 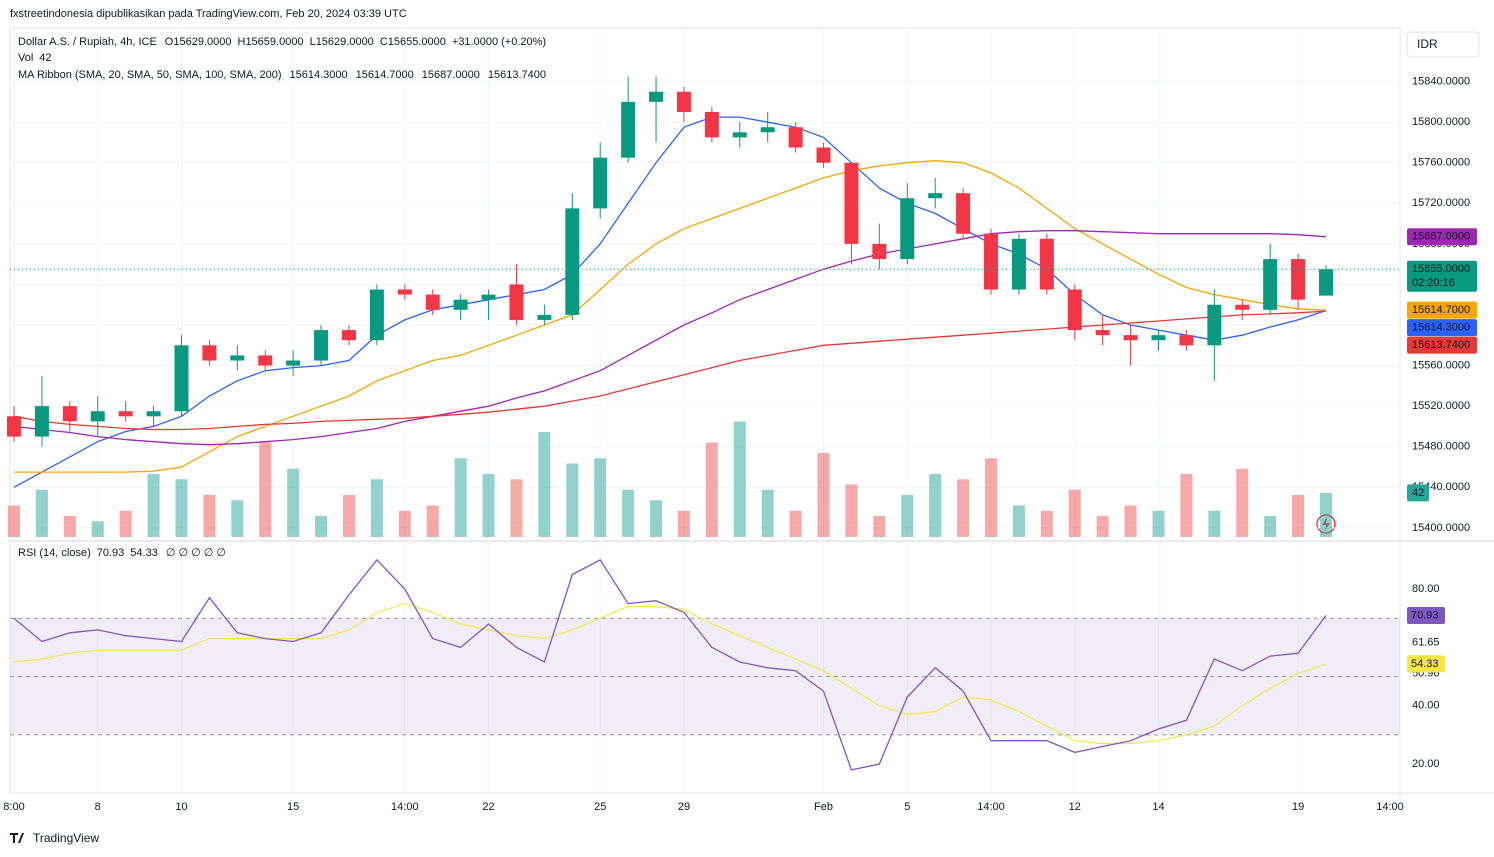 What do you see at coordinates (1441, 406) in the screenshot?
I see `y-tick-label: 15520.0000` at bounding box center [1441, 406].